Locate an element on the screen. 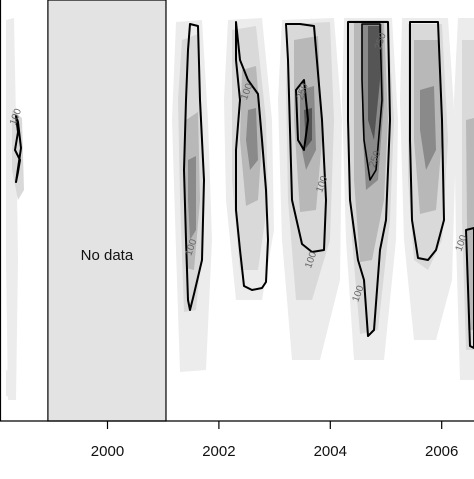  contour-label-8: 250 is located at coordinates (381, 41).